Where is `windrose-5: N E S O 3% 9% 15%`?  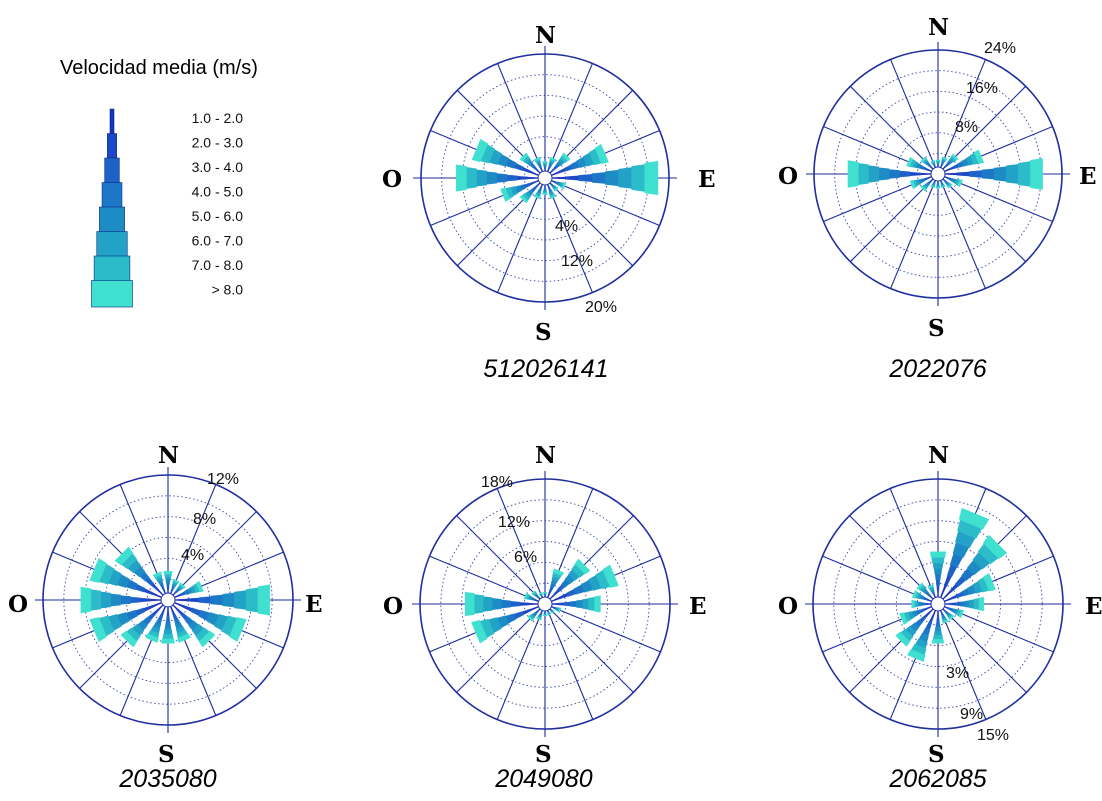
windrose-5: N E S O 3% 9% 15% is located at coordinates (940, 605).